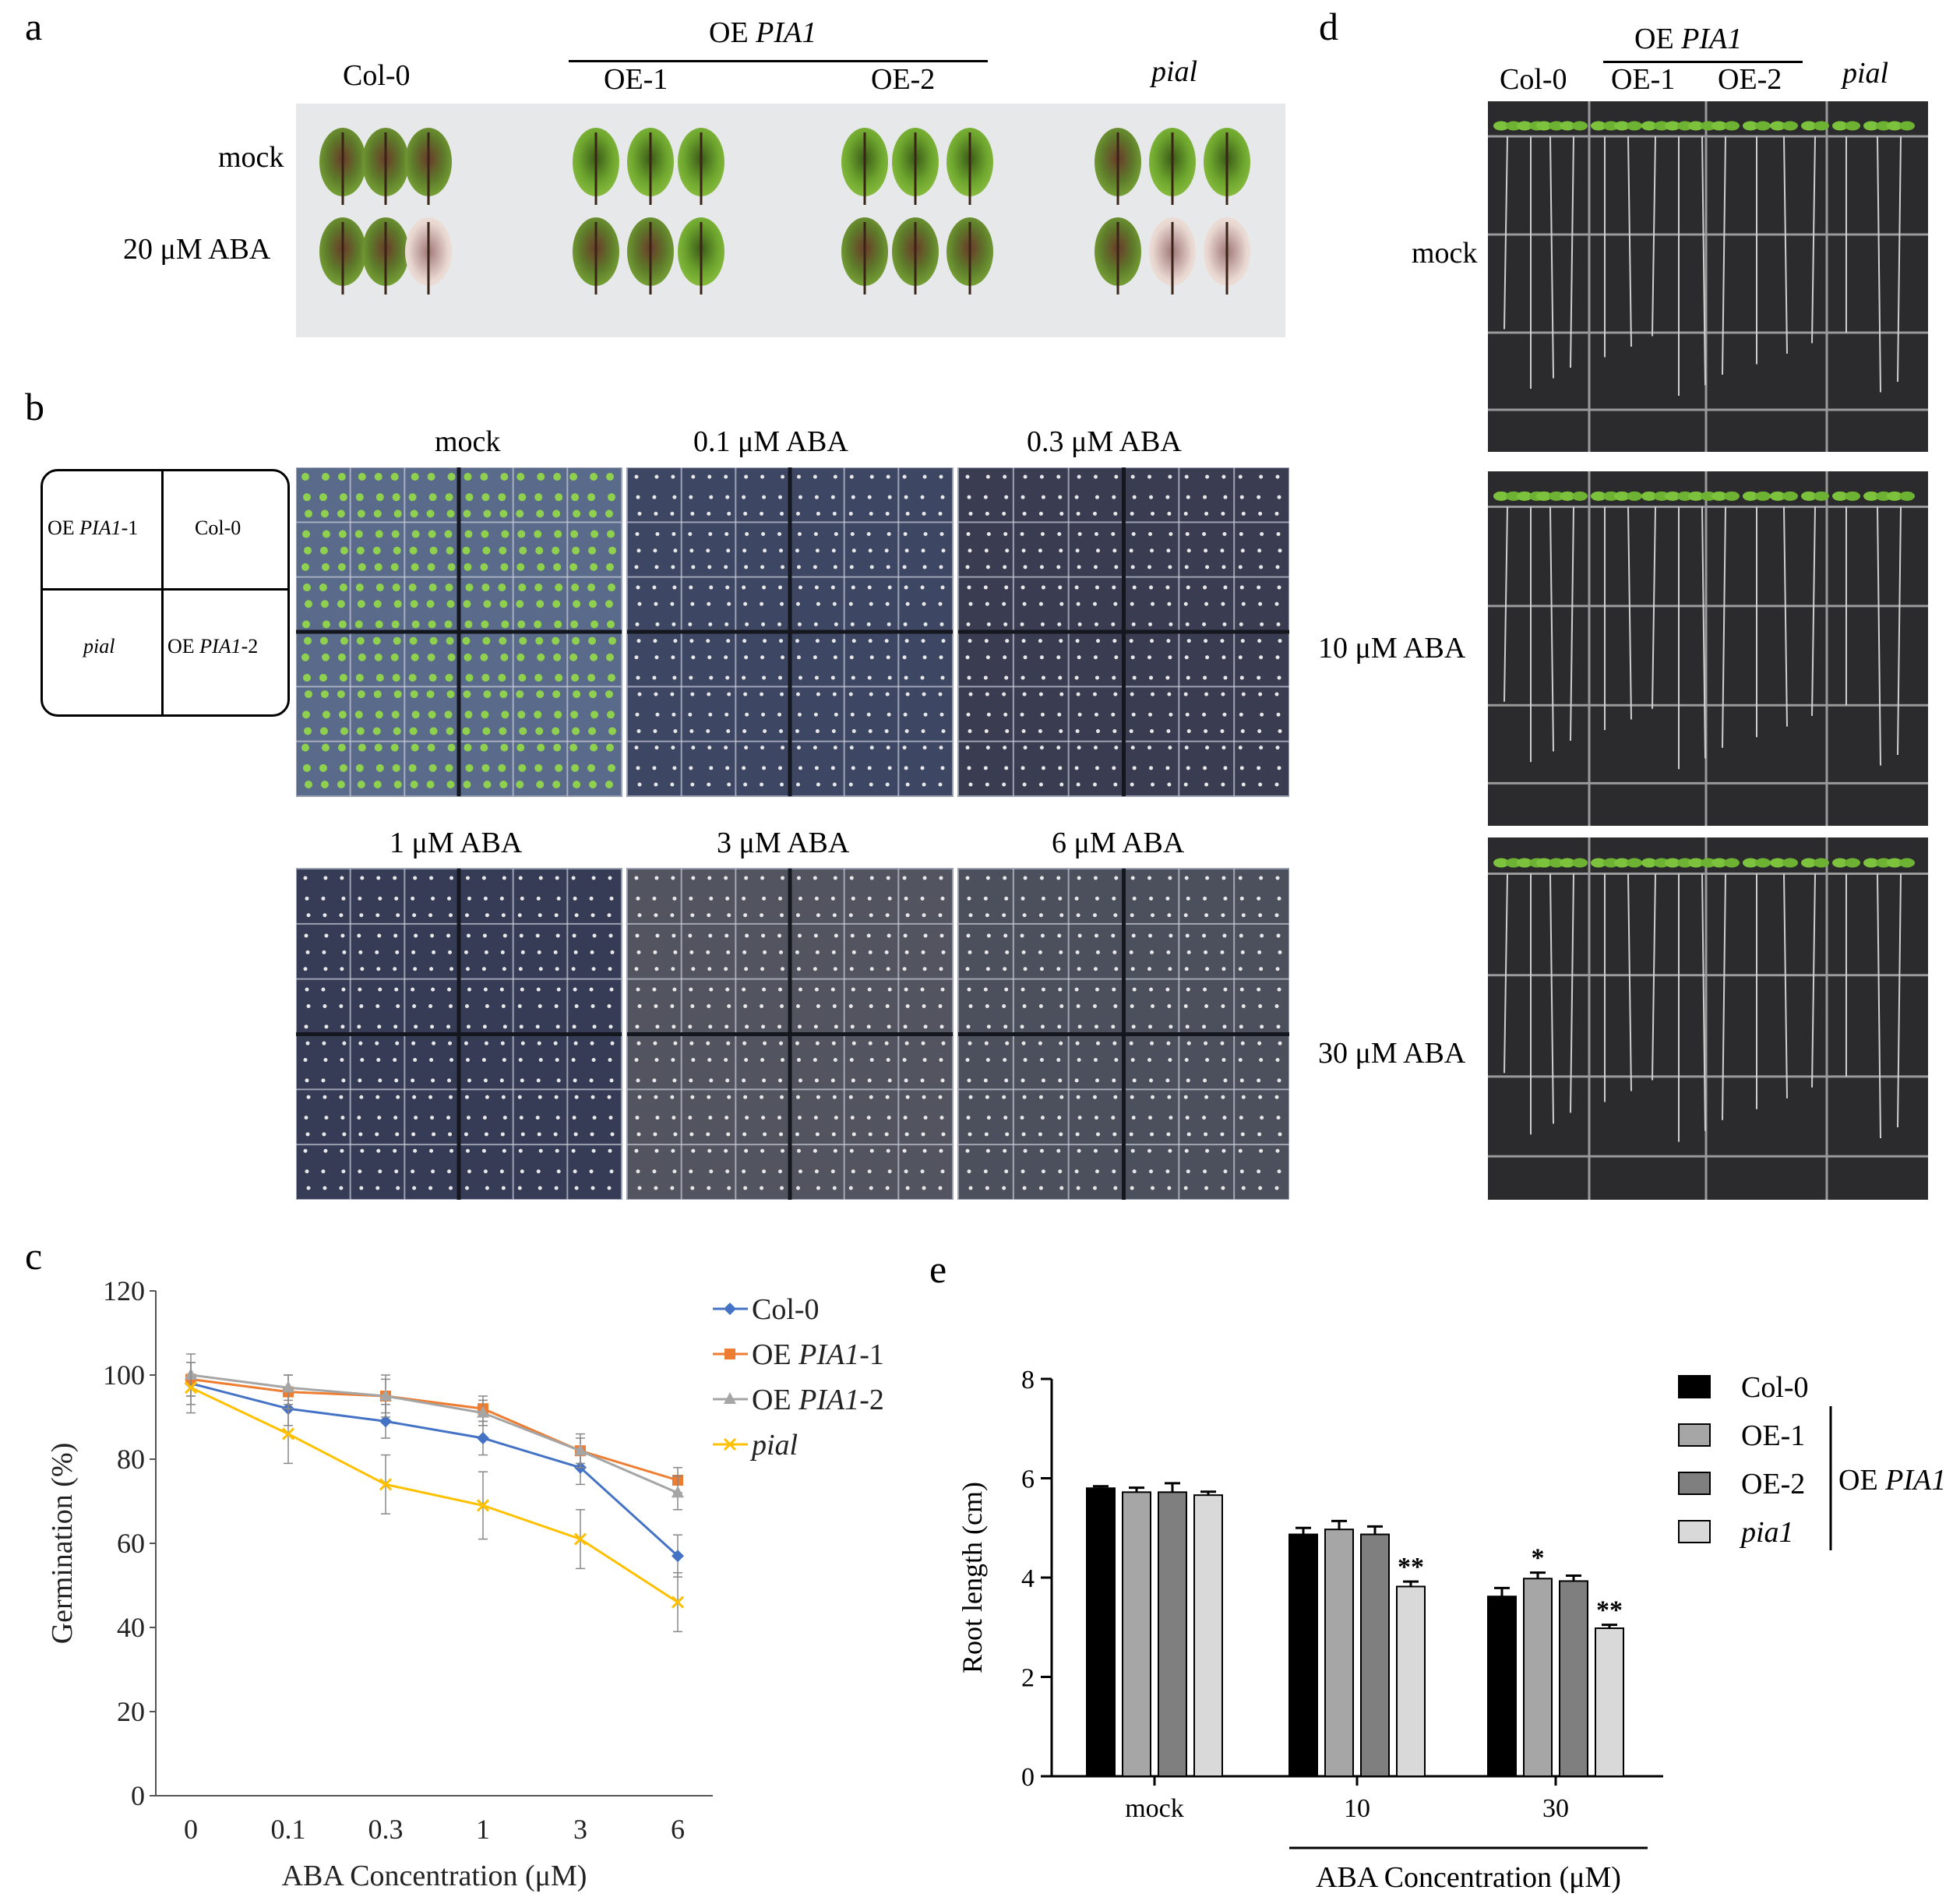 Image resolution: width=1960 pixels, height=1897 pixels. Describe the element at coordinates (1154, 1809) in the screenshot. I see `x-tick-label: mock` at that location.